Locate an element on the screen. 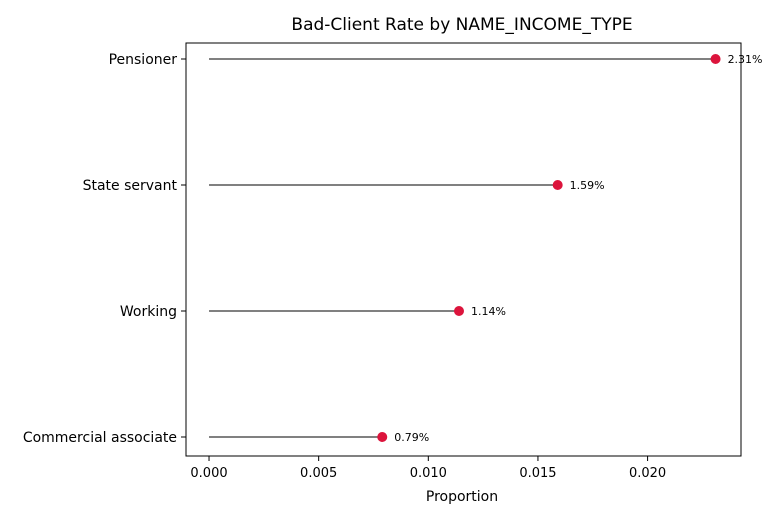  category-label-state-servant: State servant is located at coordinates (130, 186).